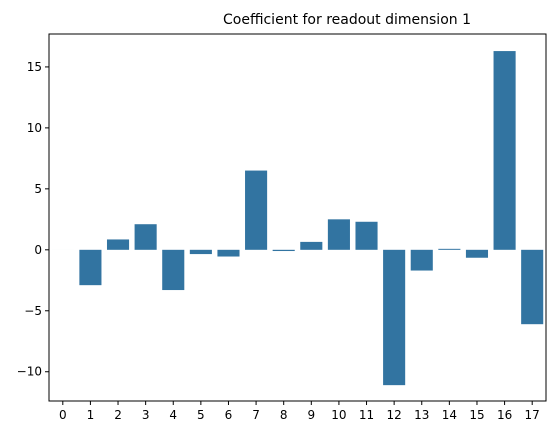  Describe the element at coordinates (34, 128) in the screenshot. I see `y-tick-label: 10` at that location.